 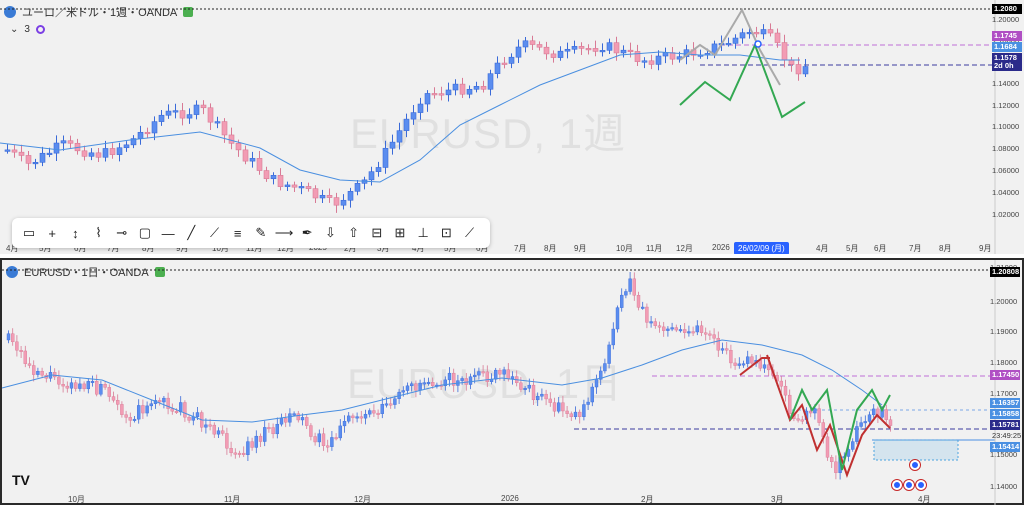 What do you see at coordinates (1004, 393) in the screenshot?
I see `price-tick-label: 1.17000` at bounding box center [1004, 393].